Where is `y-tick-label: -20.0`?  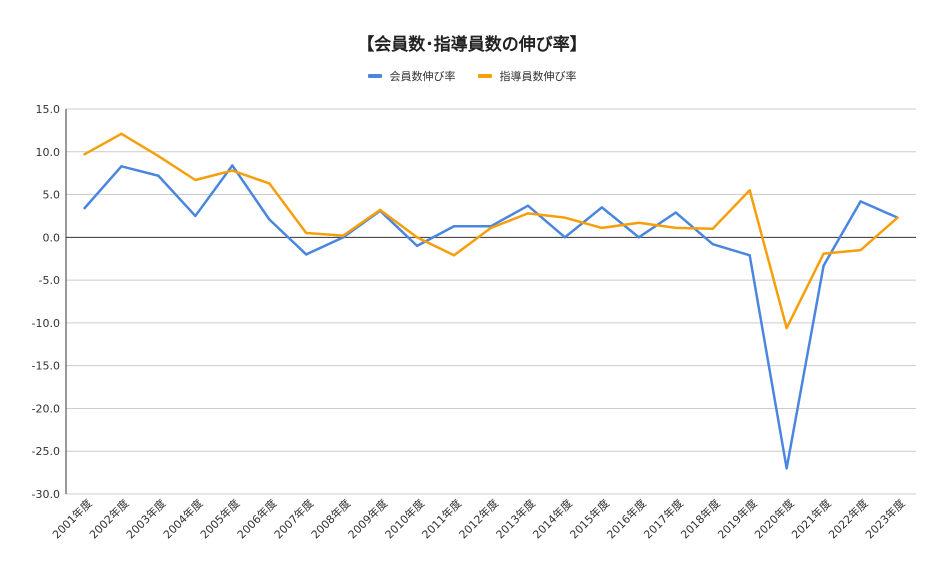 y-tick-label: -20.0 is located at coordinates (46, 408).